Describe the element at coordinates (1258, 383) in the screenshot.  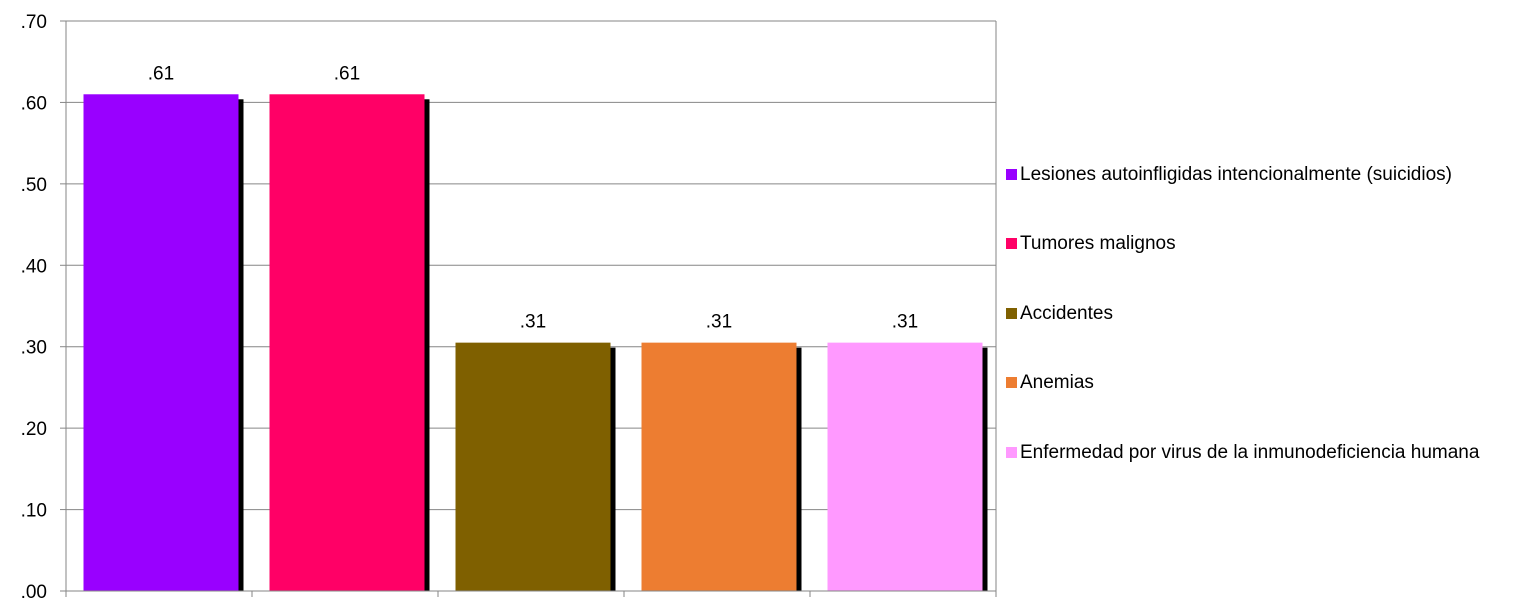
I see `legend-item-anemias: Anemias` at that location.